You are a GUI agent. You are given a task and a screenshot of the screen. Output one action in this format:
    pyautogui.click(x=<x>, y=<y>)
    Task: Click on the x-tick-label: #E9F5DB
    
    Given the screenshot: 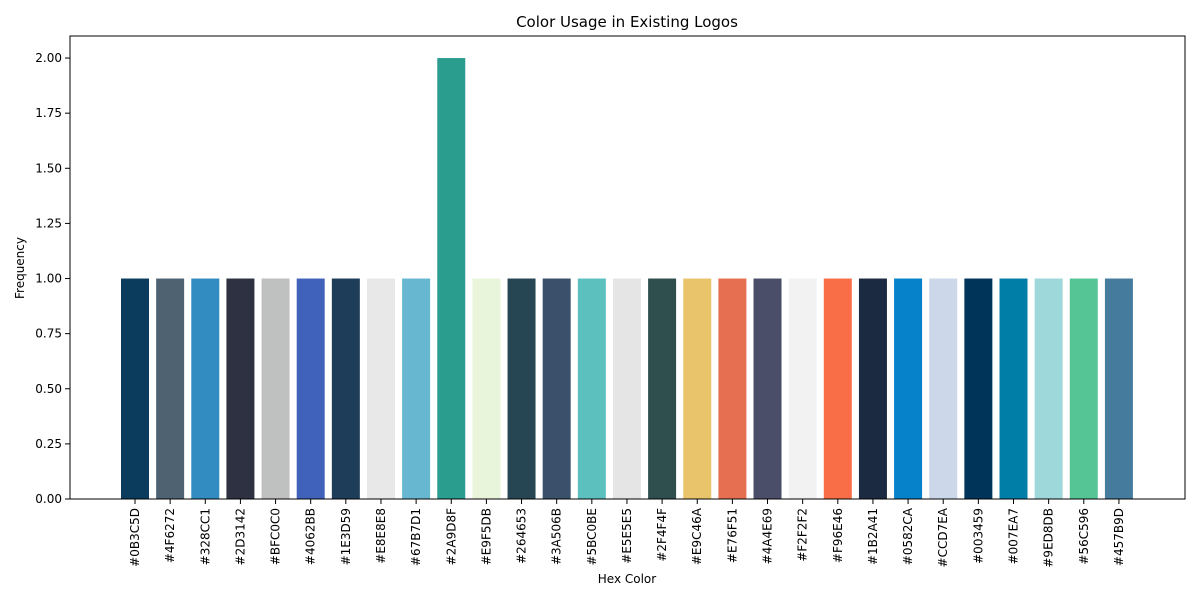 What is the action you would take?
    pyautogui.click(x=486, y=536)
    